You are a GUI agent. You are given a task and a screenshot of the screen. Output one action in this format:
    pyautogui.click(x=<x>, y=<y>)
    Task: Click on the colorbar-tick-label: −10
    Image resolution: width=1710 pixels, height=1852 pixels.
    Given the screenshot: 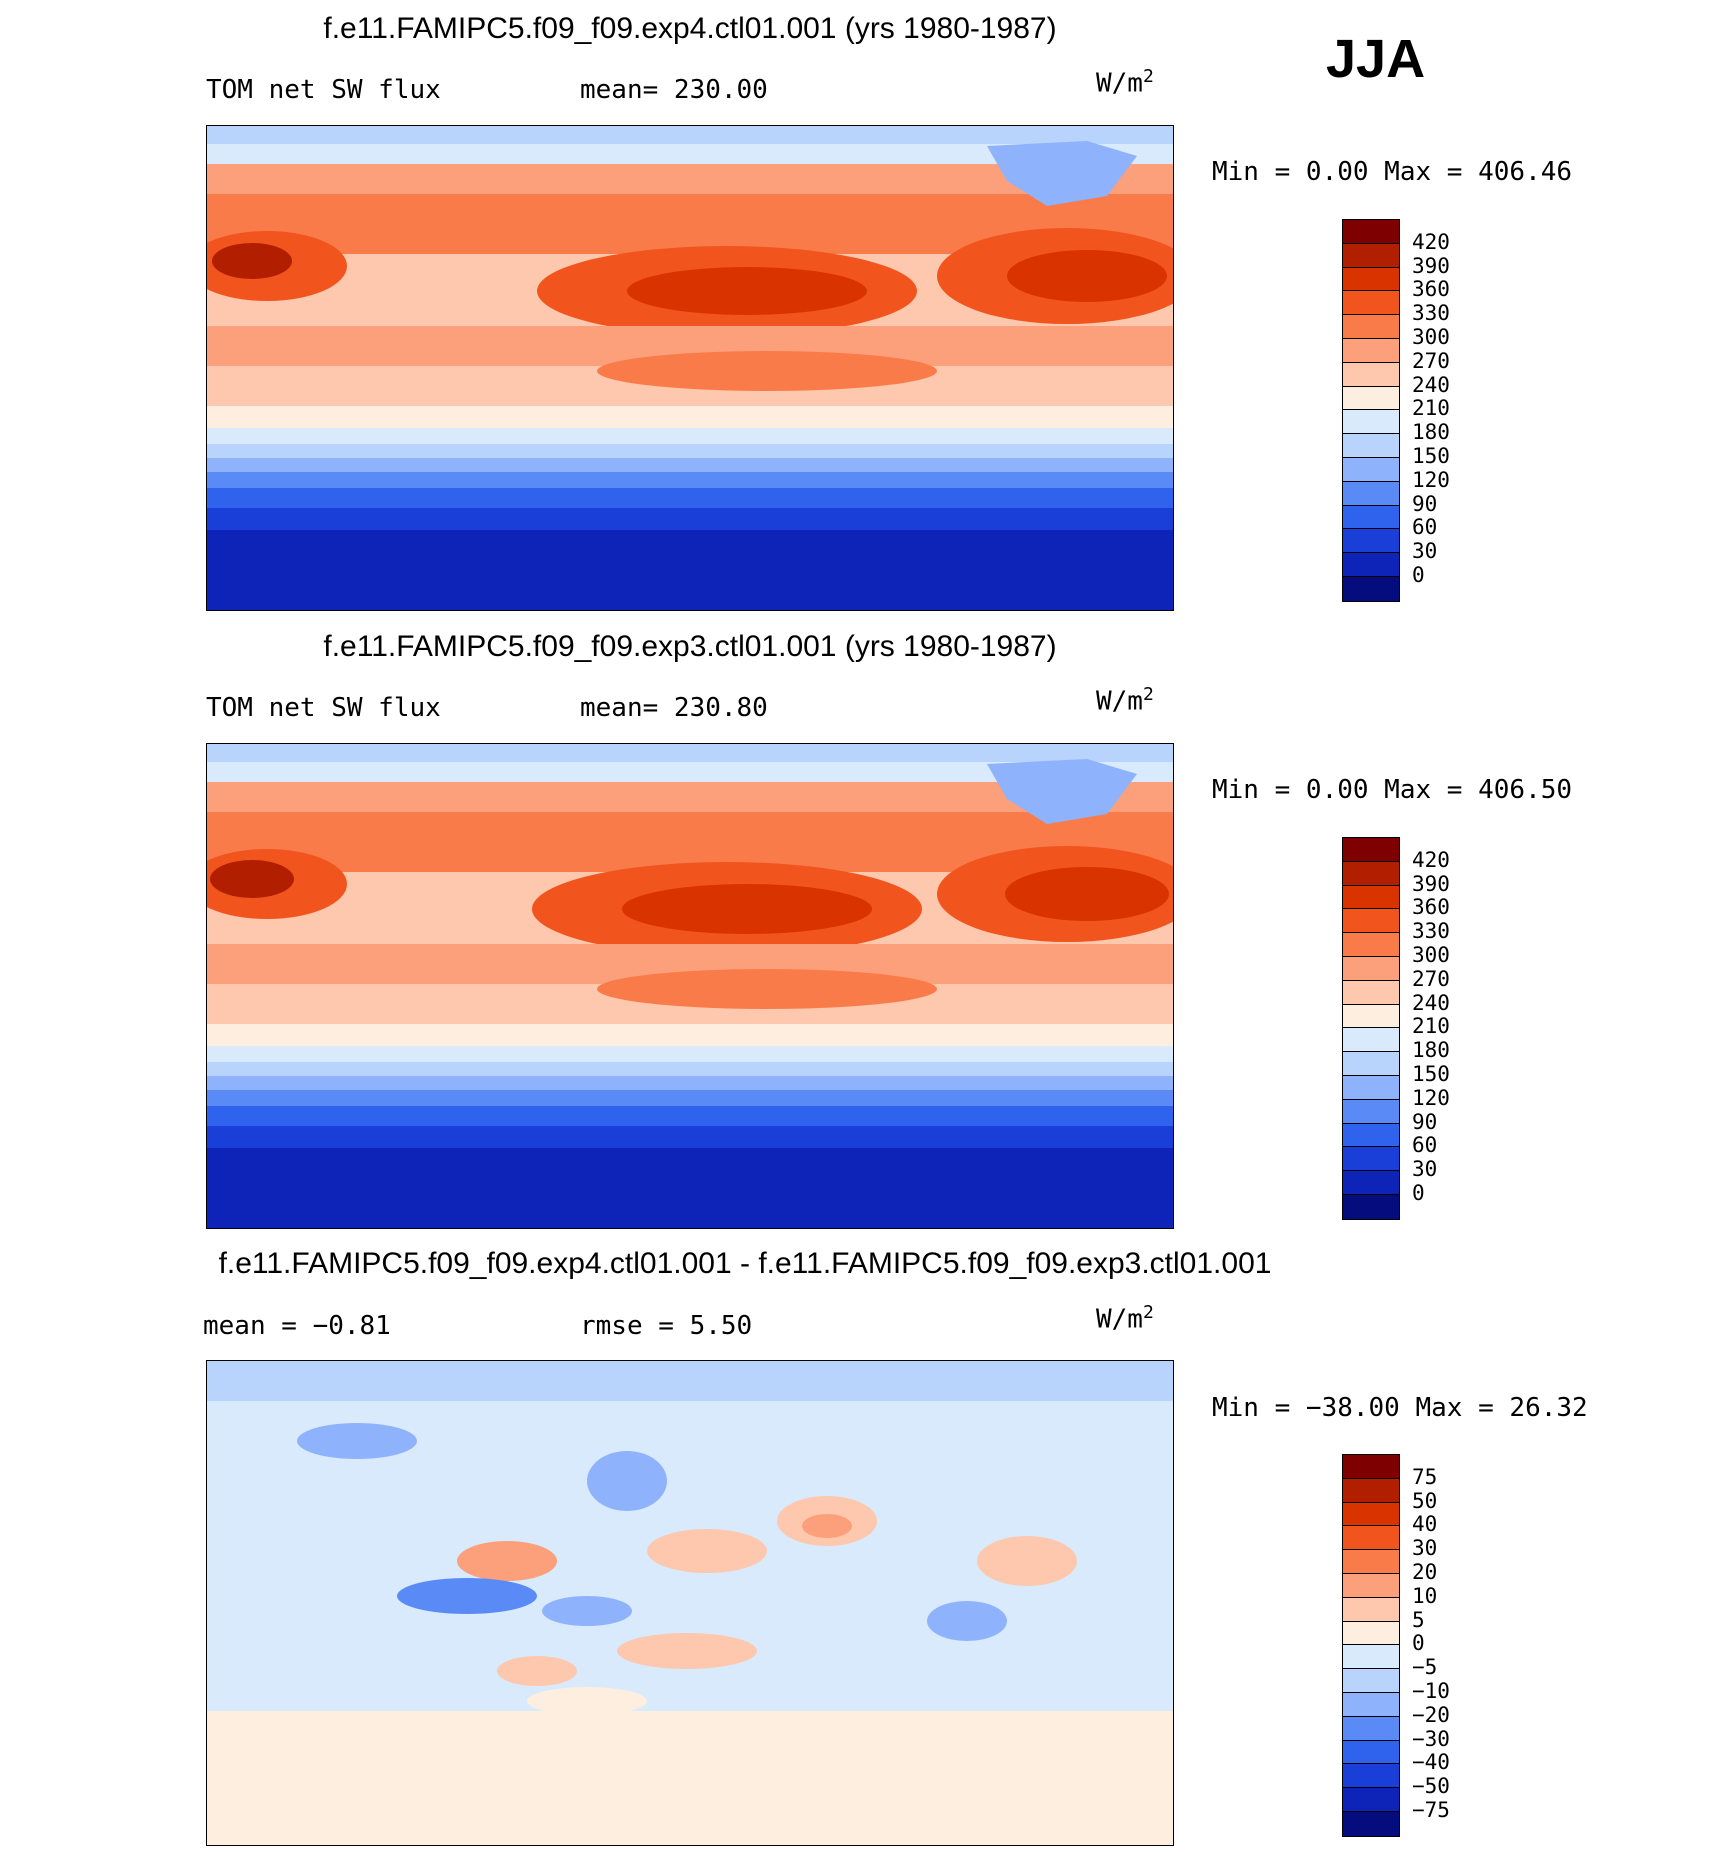 What is the action you would take?
    pyautogui.click(x=1431, y=1691)
    